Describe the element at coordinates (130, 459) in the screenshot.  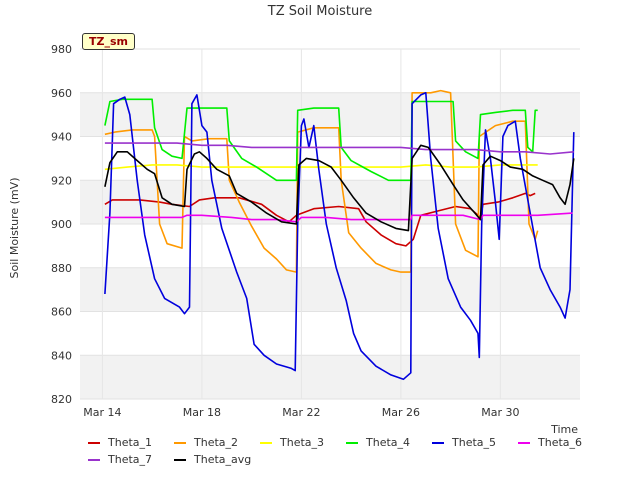
I see `legend-label: Theta_7` at that location.